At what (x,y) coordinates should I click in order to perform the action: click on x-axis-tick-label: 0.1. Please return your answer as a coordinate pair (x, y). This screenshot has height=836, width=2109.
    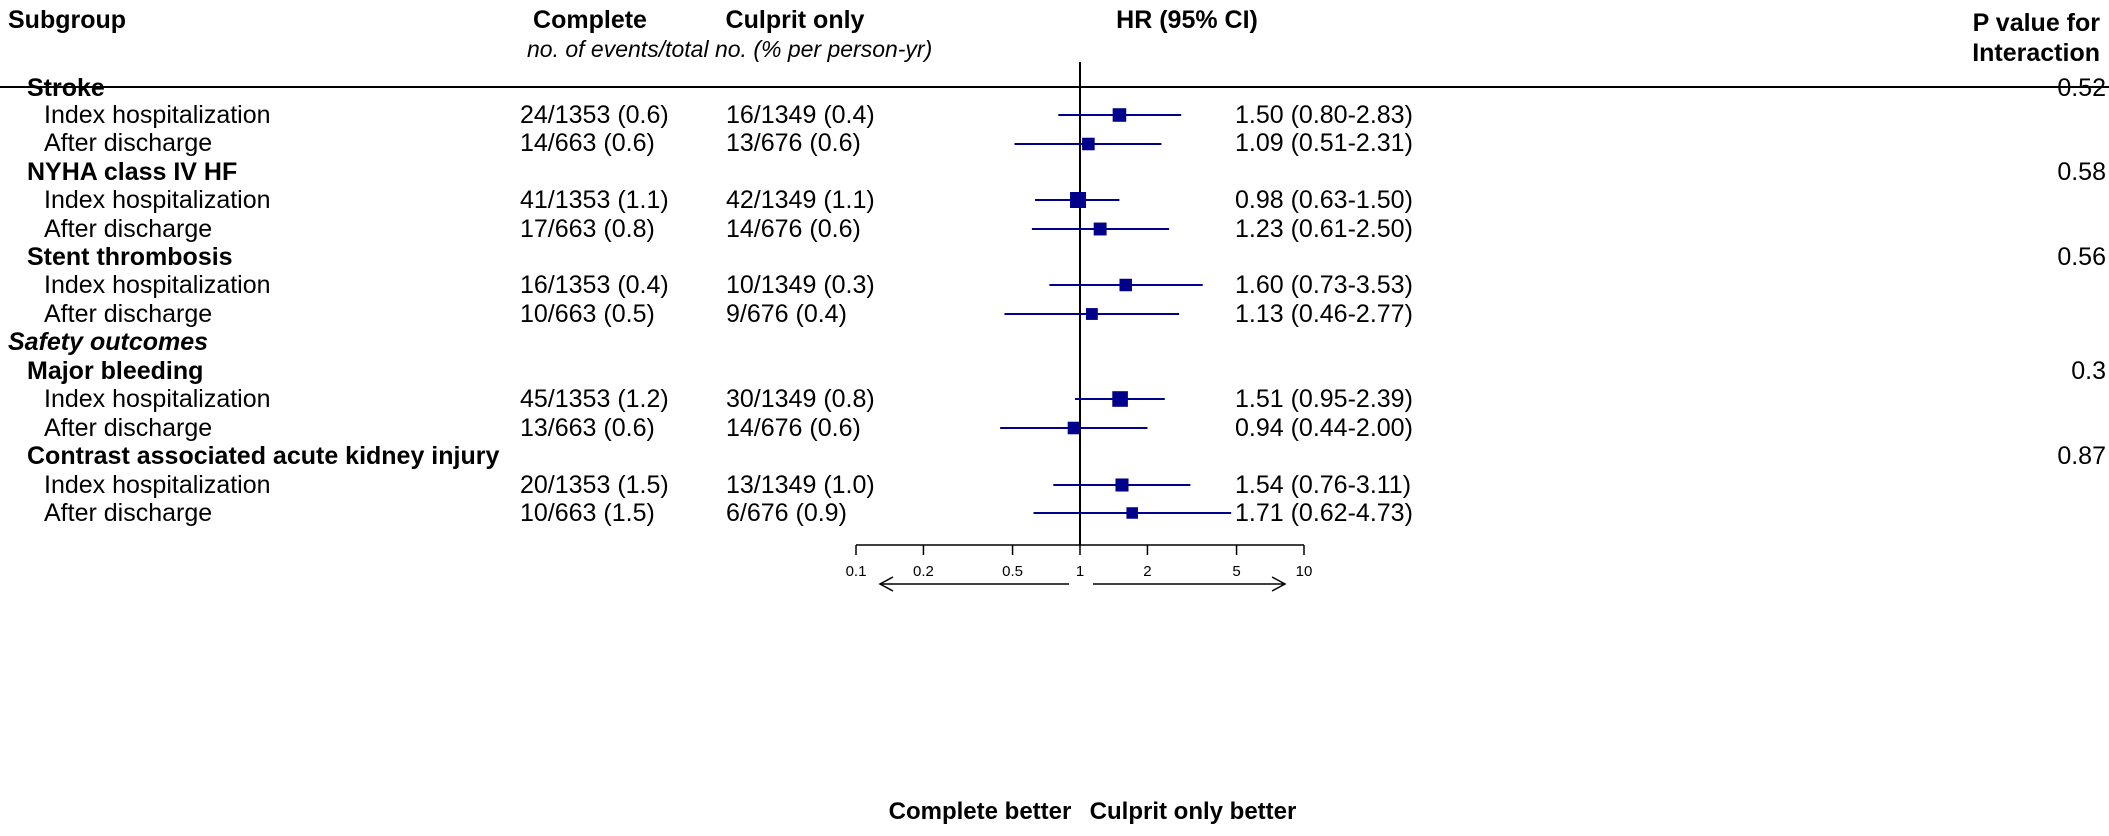
    Looking at the image, I should click on (856, 571).